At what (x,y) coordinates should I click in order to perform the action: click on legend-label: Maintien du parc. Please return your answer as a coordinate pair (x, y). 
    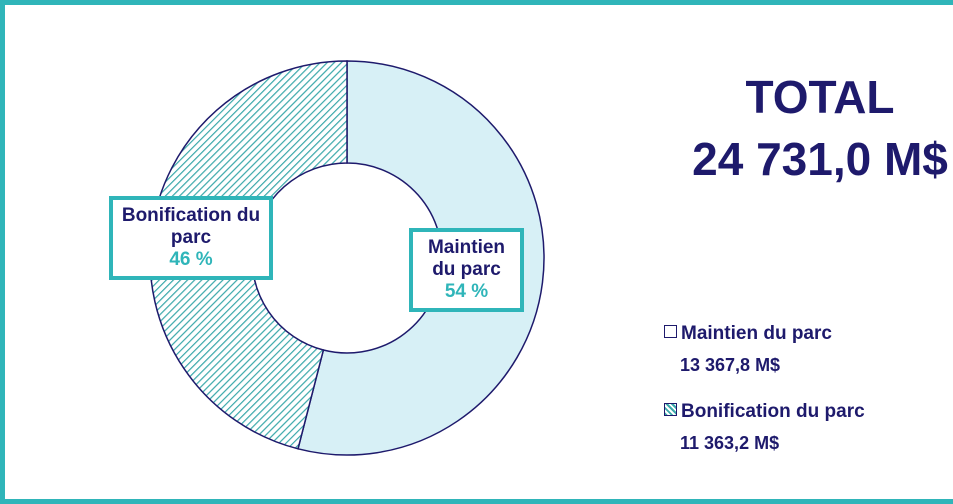
    Looking at the image, I should click on (756, 333).